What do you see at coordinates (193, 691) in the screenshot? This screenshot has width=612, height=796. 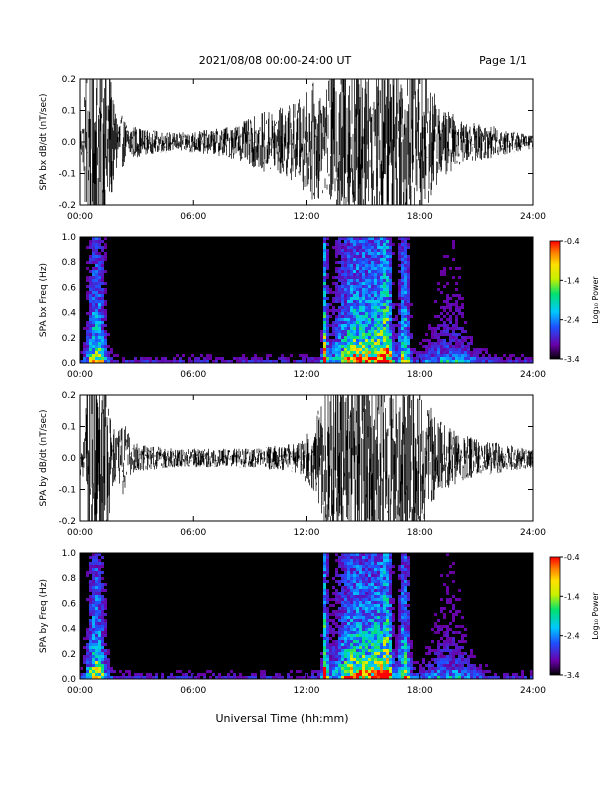 I see `x-tick-label: 06:00` at bounding box center [193, 691].